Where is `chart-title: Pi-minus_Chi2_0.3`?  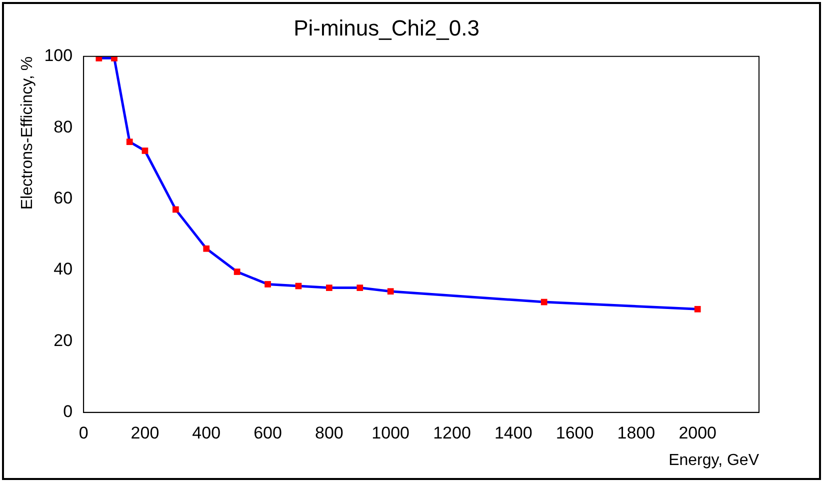
chart-title: Pi-minus_Chi2_0.3 is located at coordinates (387, 27).